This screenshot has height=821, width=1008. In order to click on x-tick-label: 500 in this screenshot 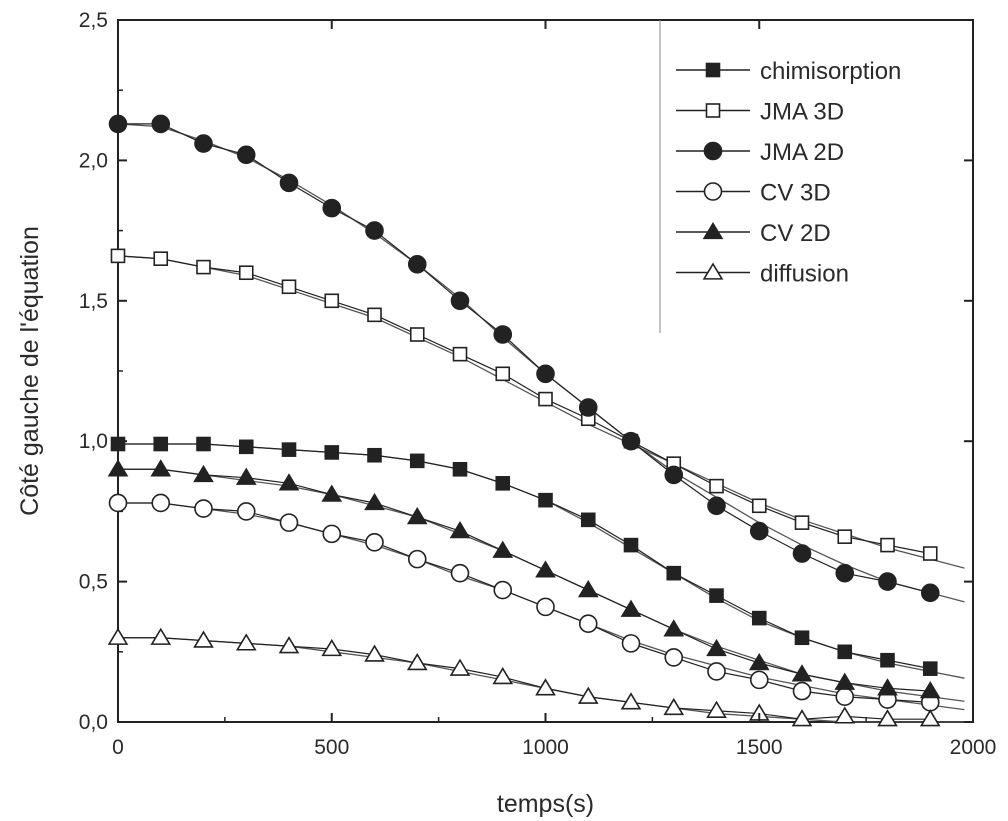, I will do `click(331, 747)`.